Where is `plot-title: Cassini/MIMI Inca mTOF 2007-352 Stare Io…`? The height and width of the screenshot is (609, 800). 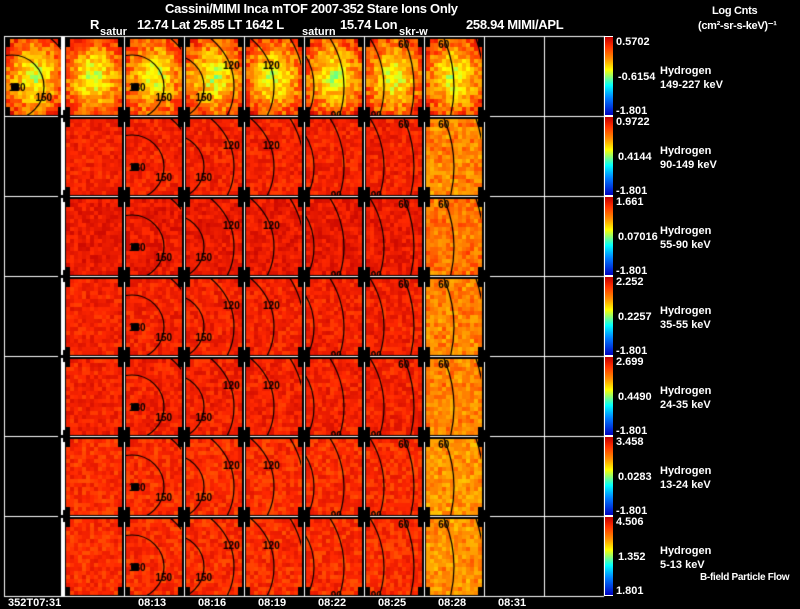 plot-title: Cassini/MIMI Inca mTOF 2007-352 Stare Io… is located at coordinates (311, 8).